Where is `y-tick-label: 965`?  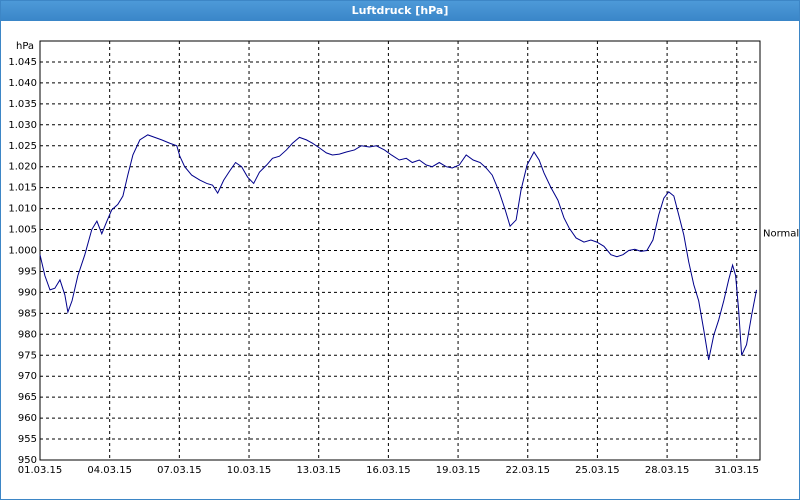
y-tick-label: 965 is located at coordinates (27, 397).